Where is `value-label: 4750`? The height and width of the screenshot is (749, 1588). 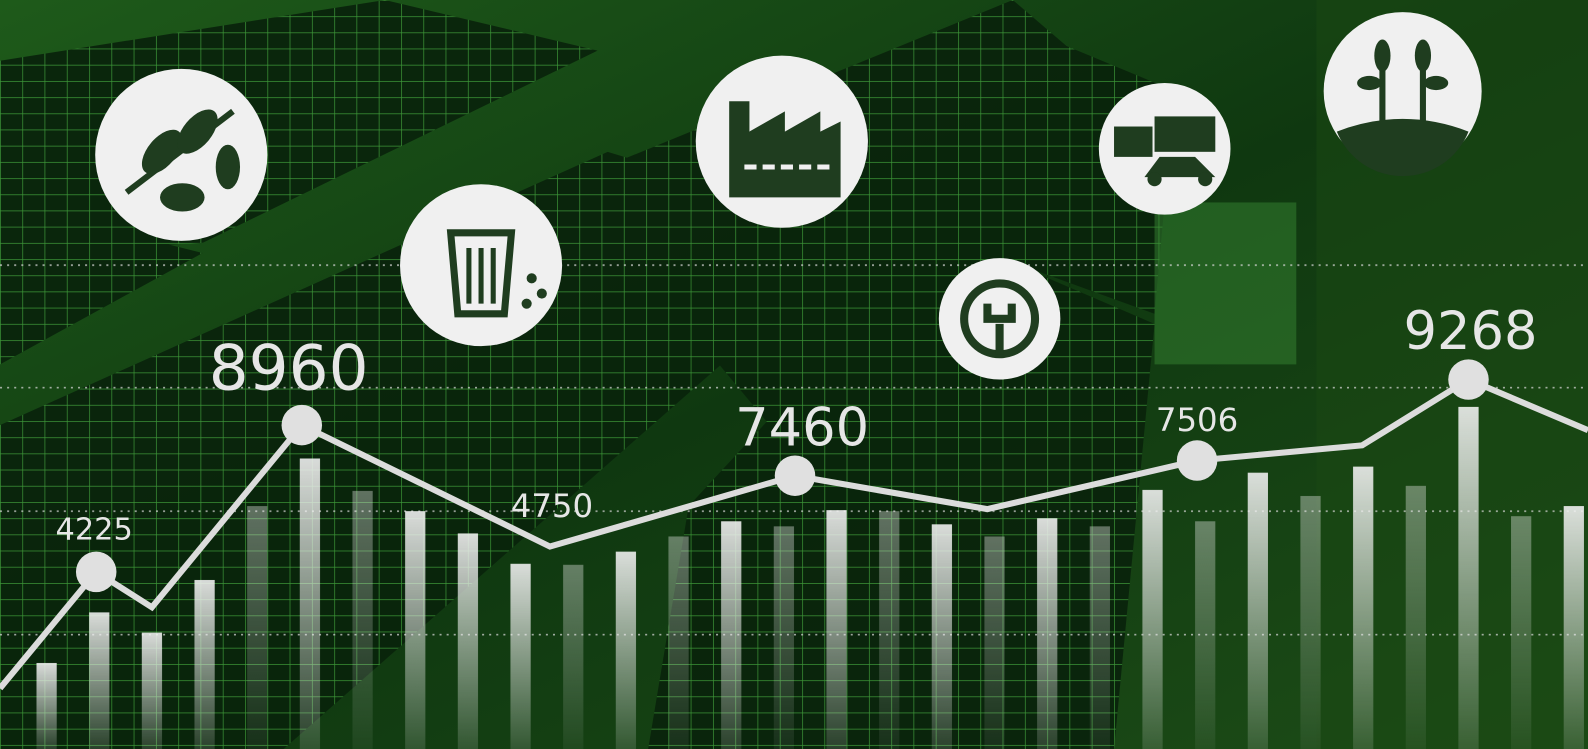
value-label: 4750 is located at coordinates (552, 506).